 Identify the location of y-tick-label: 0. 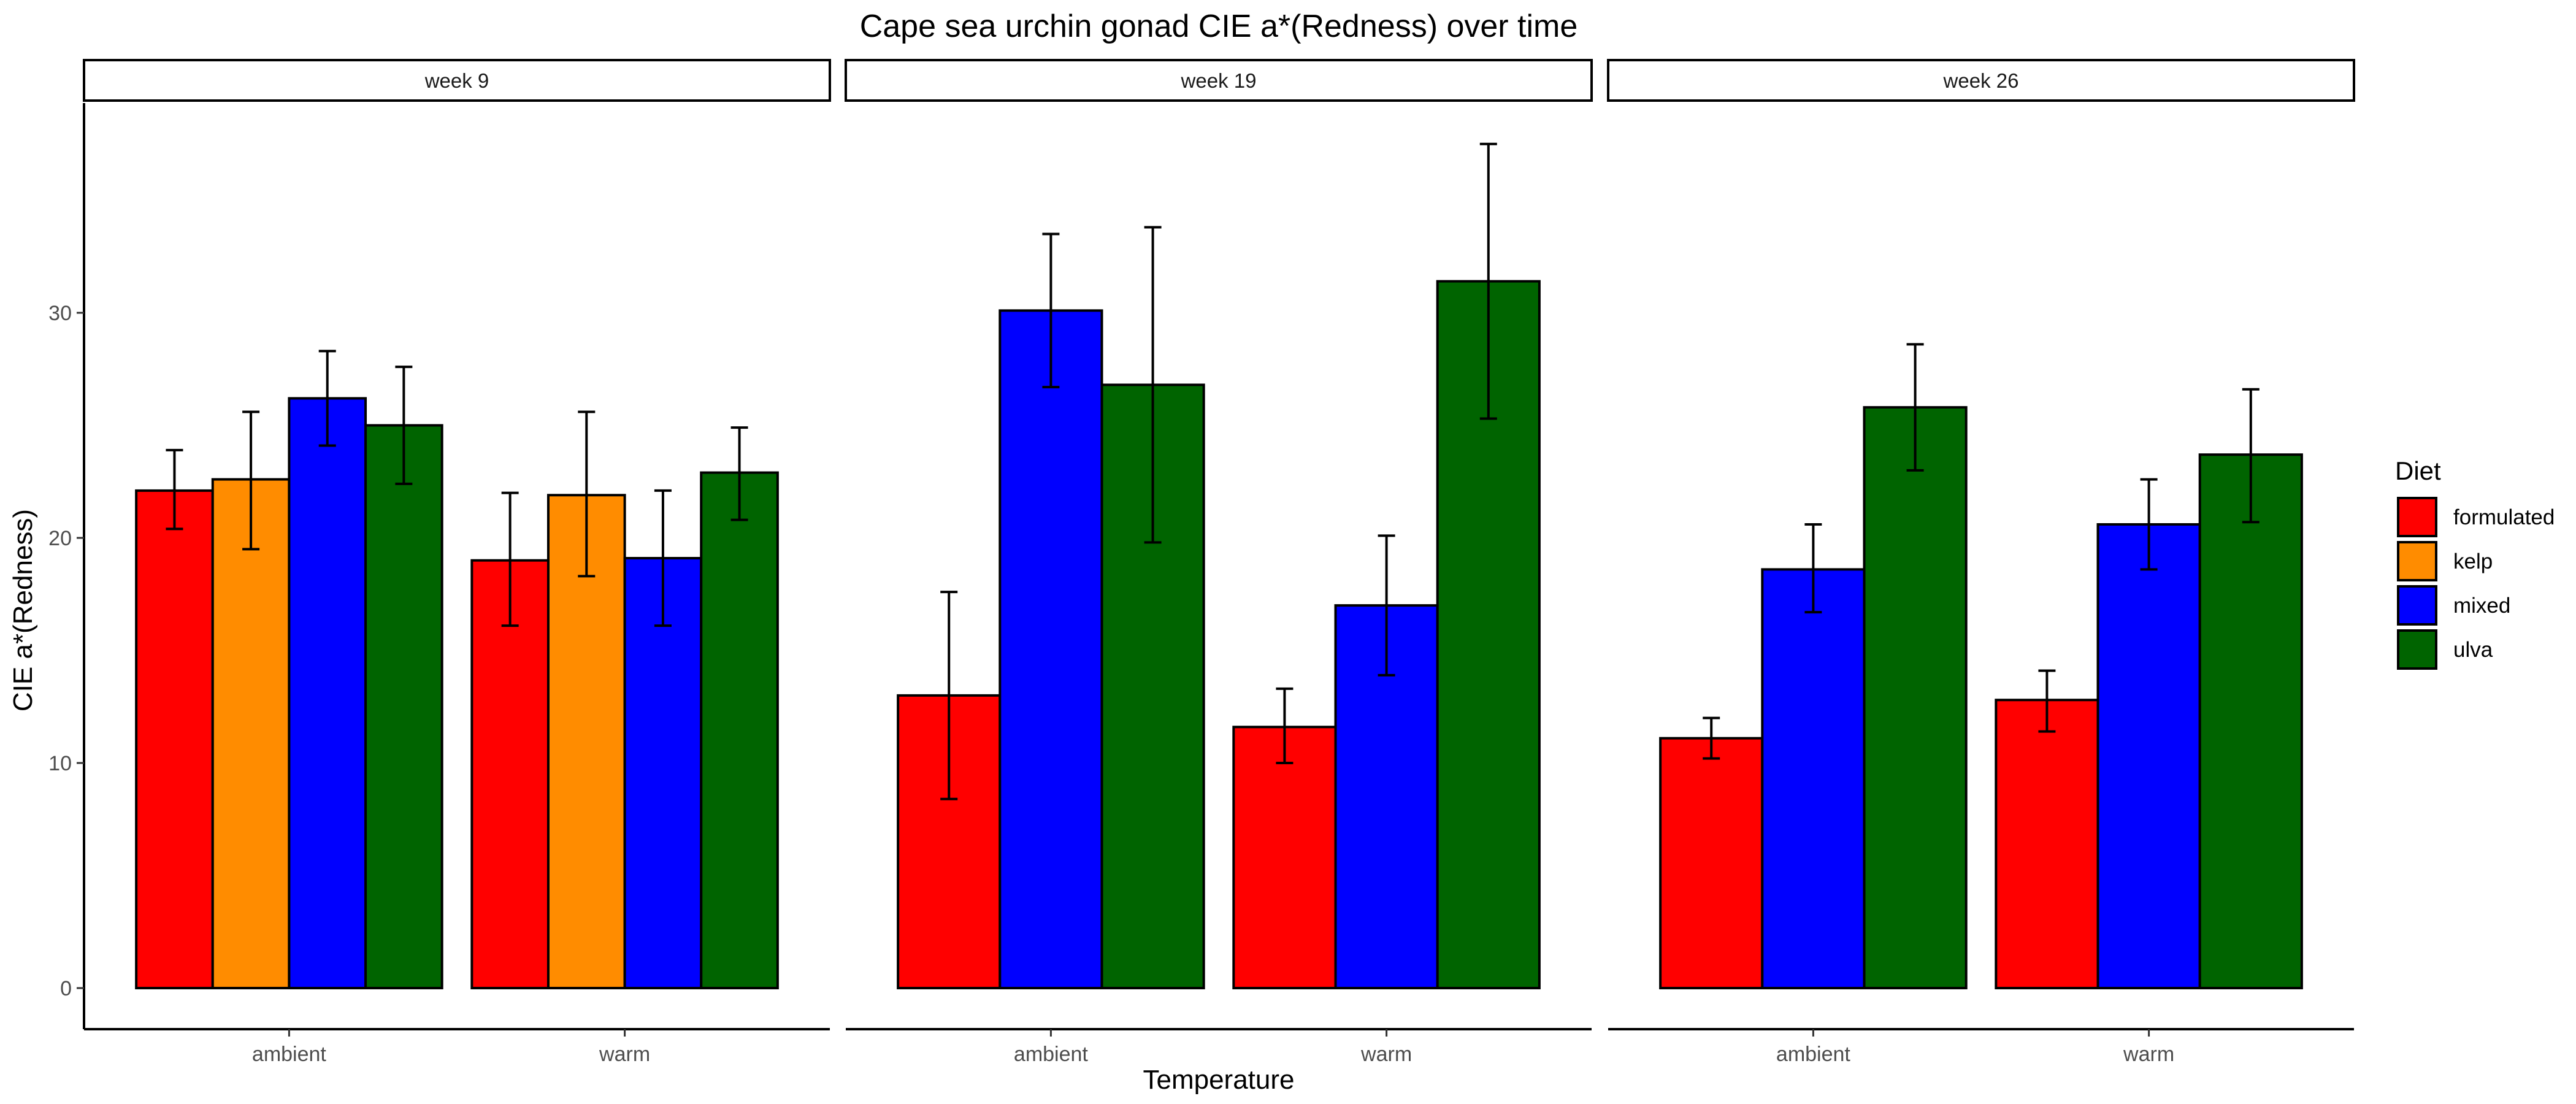
(66, 988).